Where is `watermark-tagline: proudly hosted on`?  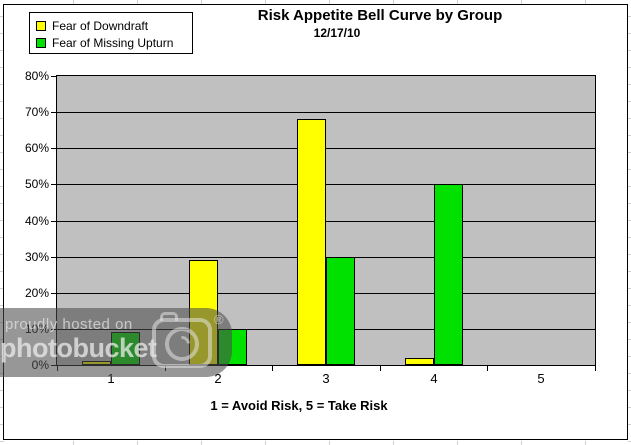
watermark-tagline: proudly hosted on is located at coordinates (69, 324).